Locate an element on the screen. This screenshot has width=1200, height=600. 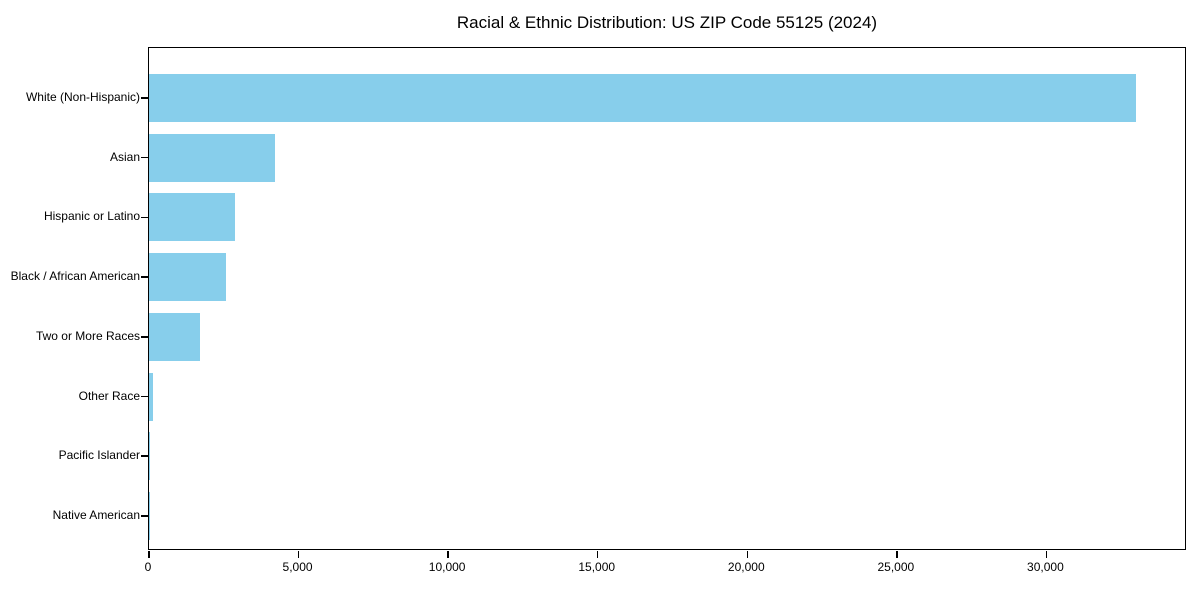
y-tick-label-white-non-hispanic: White (Non-Hispanic) is located at coordinates (82, 97).